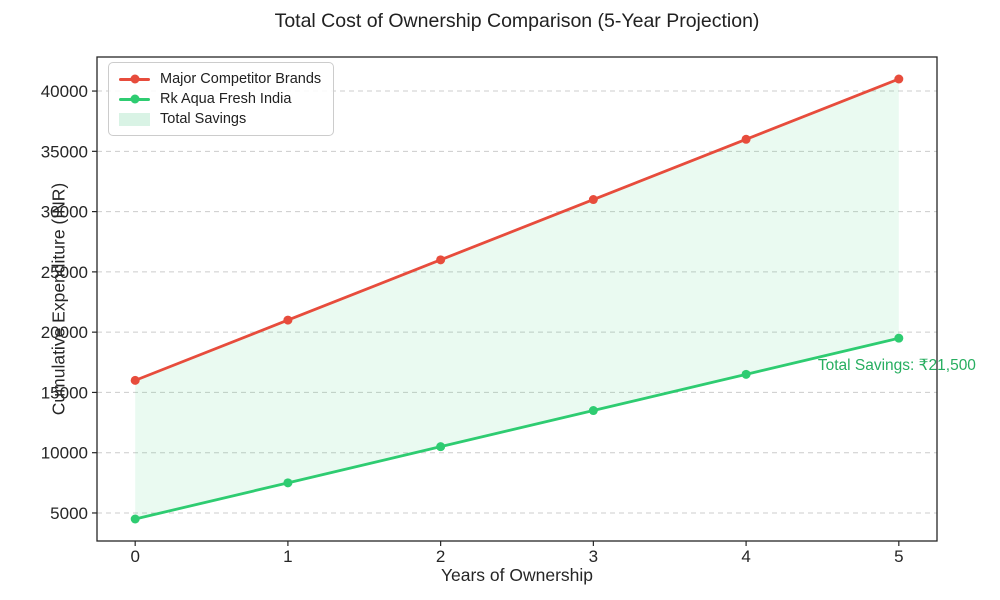 This screenshot has height=600, width=1000. What do you see at coordinates (135, 380) in the screenshot?
I see `series-0-marker-x0` at bounding box center [135, 380].